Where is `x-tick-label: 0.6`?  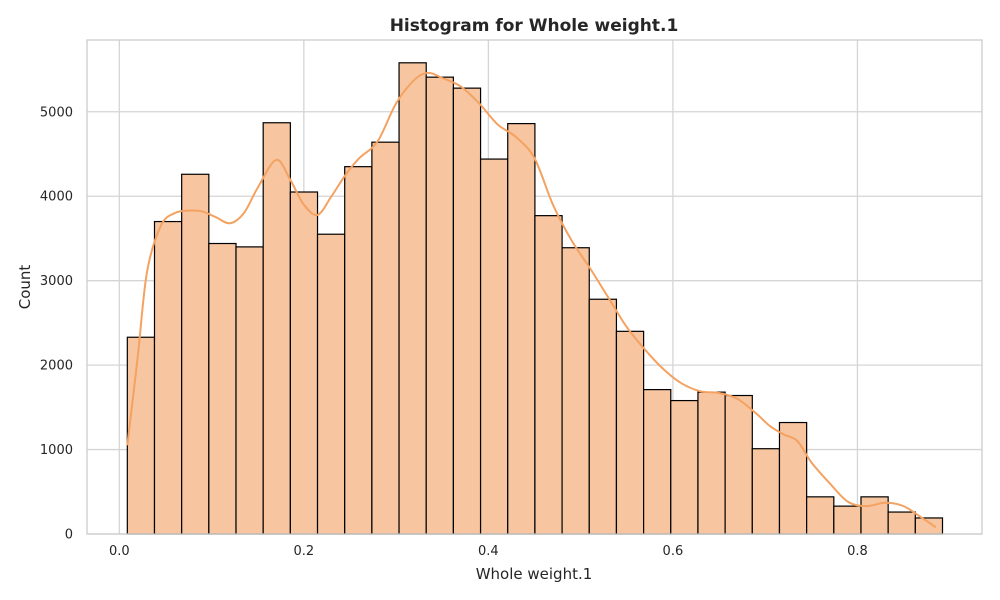
x-tick-label: 0.6 is located at coordinates (673, 551).